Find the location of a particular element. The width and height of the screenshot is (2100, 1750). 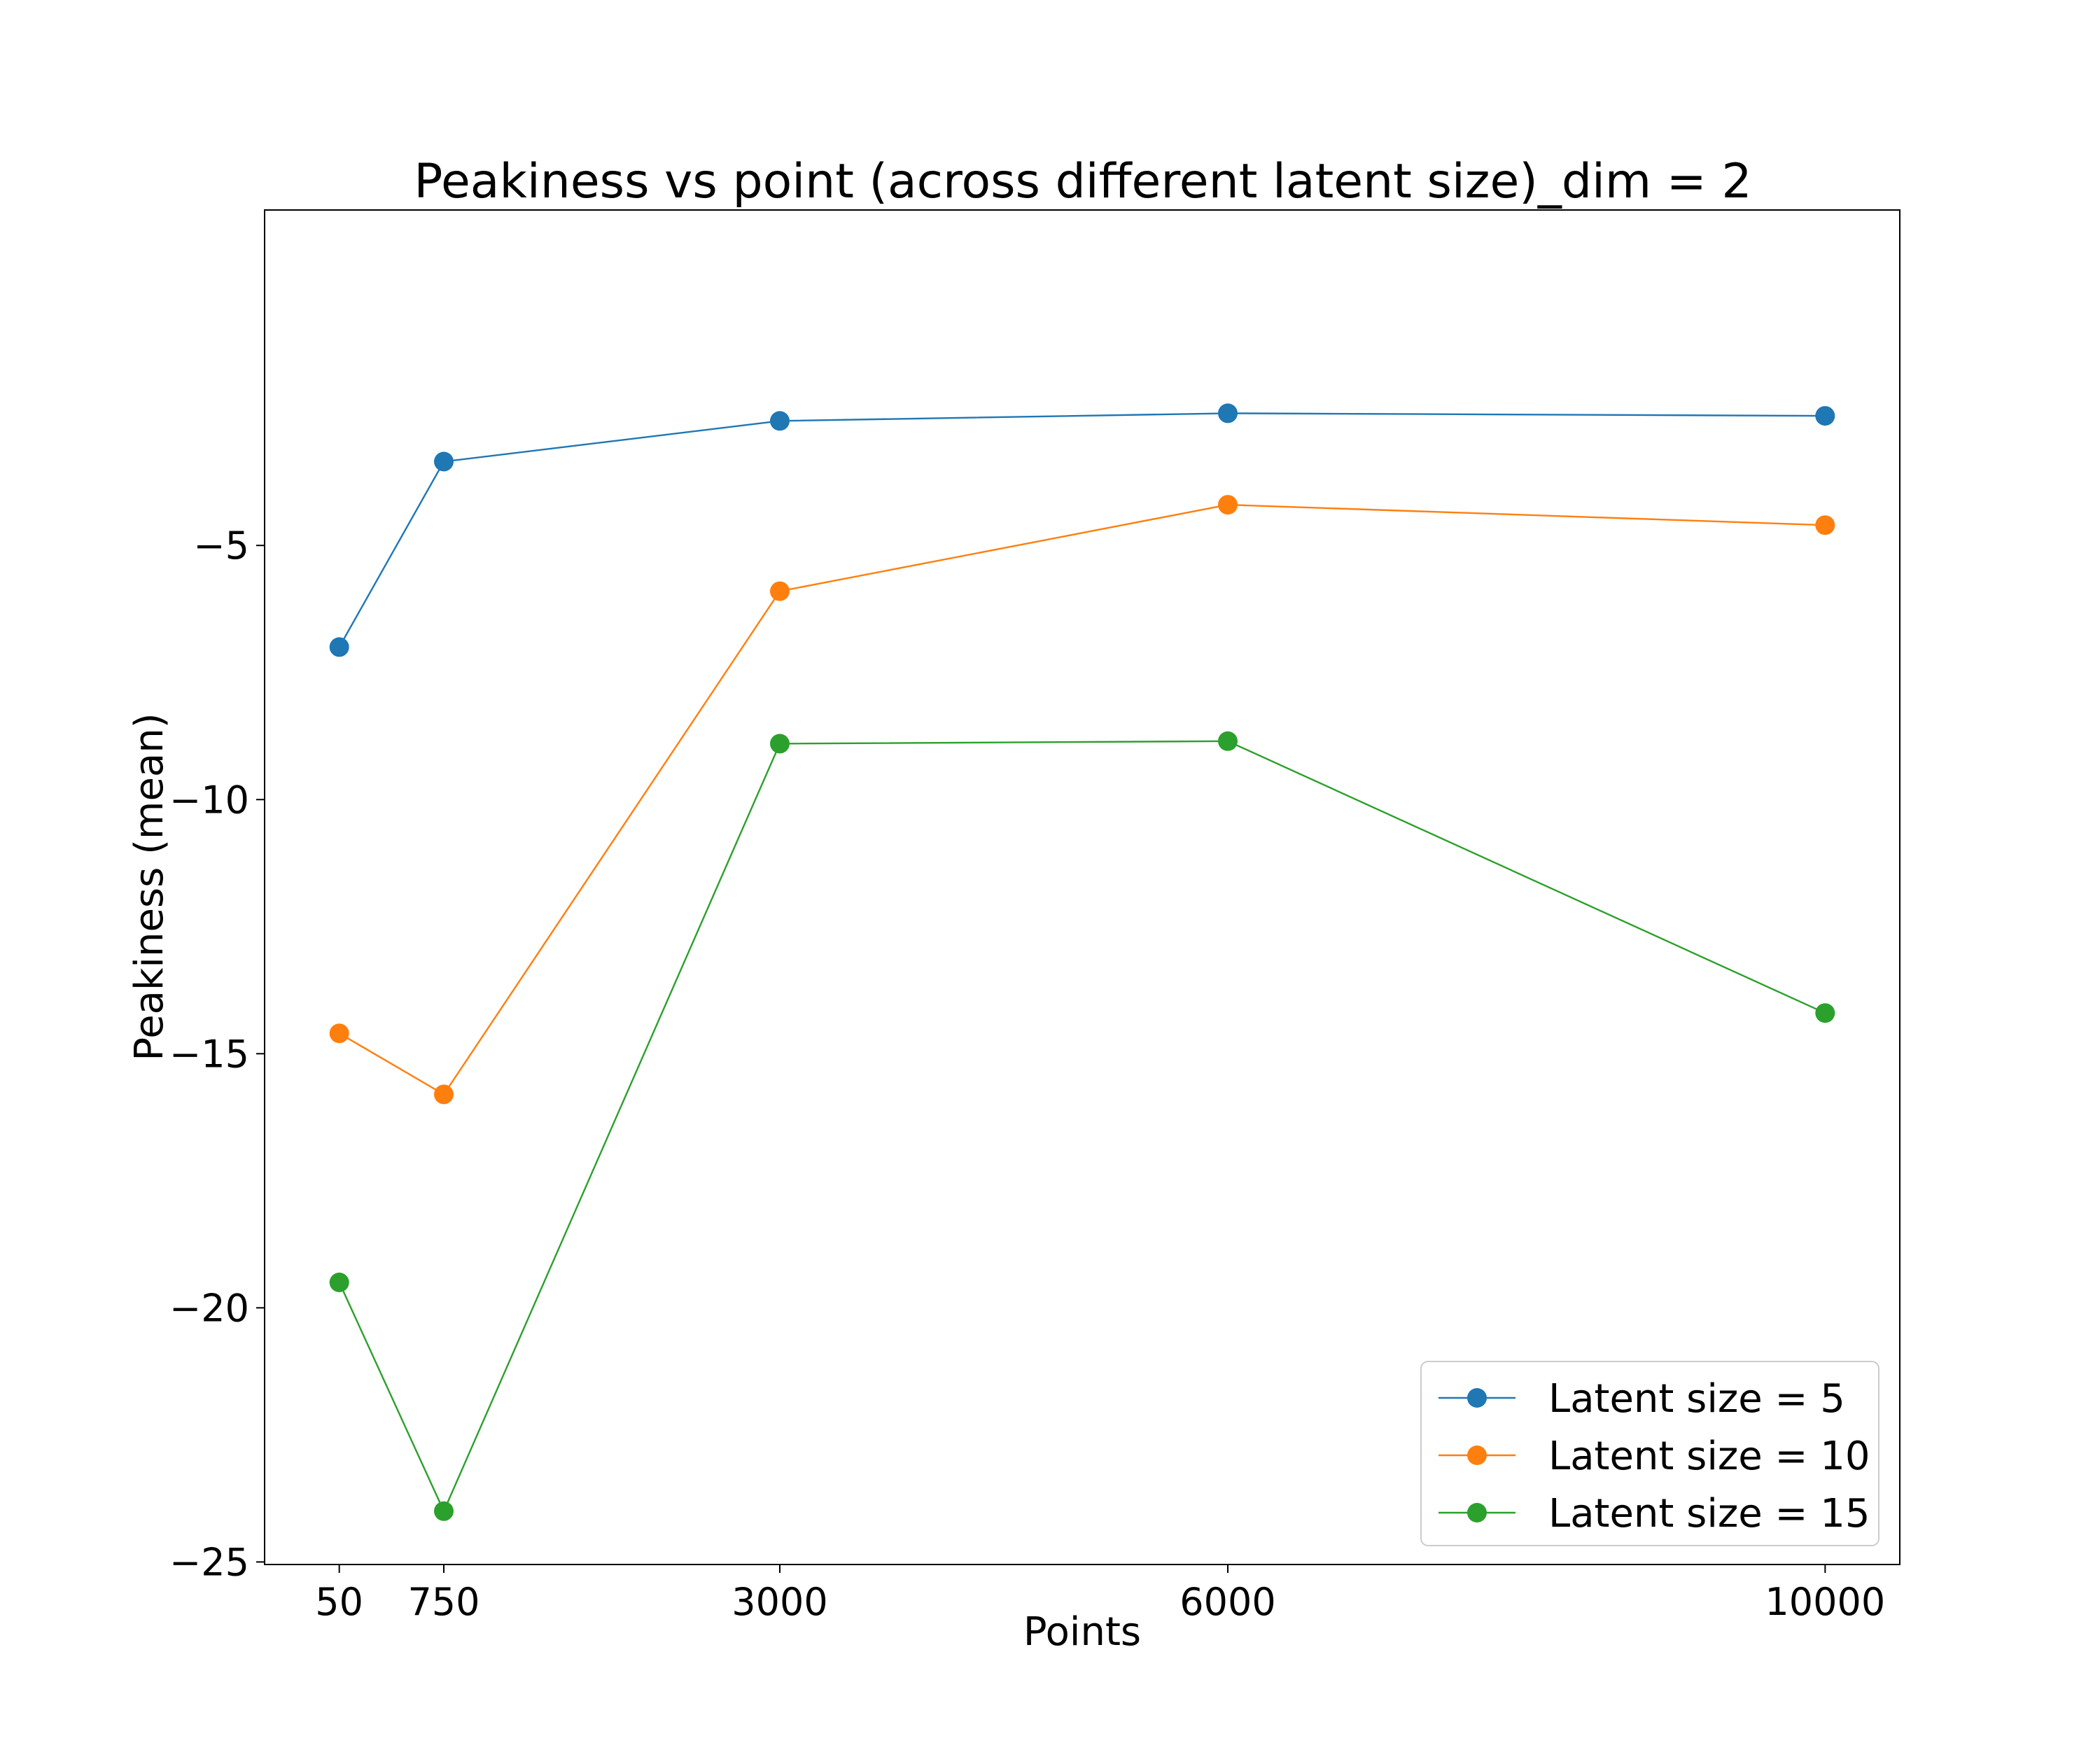

y-tick-label: −5 is located at coordinates (221, 546).